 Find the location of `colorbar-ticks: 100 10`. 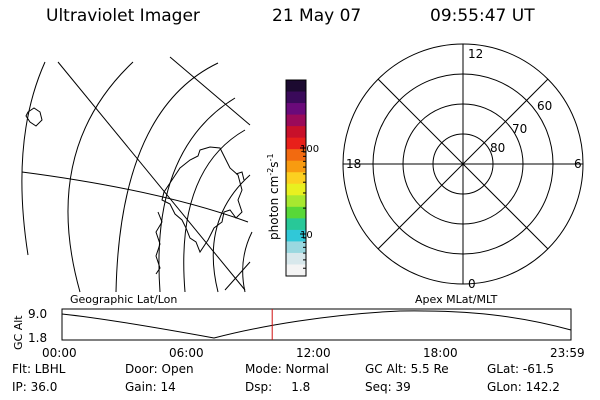

colorbar-ticks: 100 10 is located at coordinates (309, 206).